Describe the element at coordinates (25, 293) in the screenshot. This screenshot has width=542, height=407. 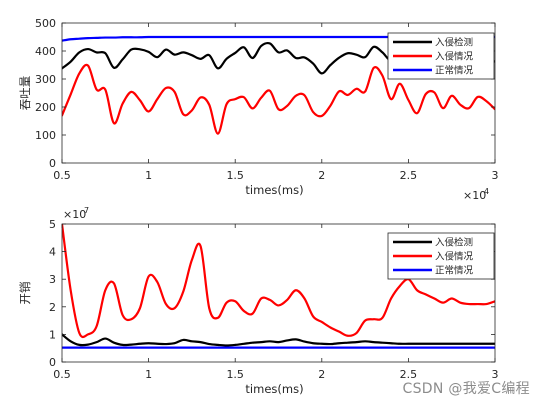
I see `y-axis-label: 开销` at that location.